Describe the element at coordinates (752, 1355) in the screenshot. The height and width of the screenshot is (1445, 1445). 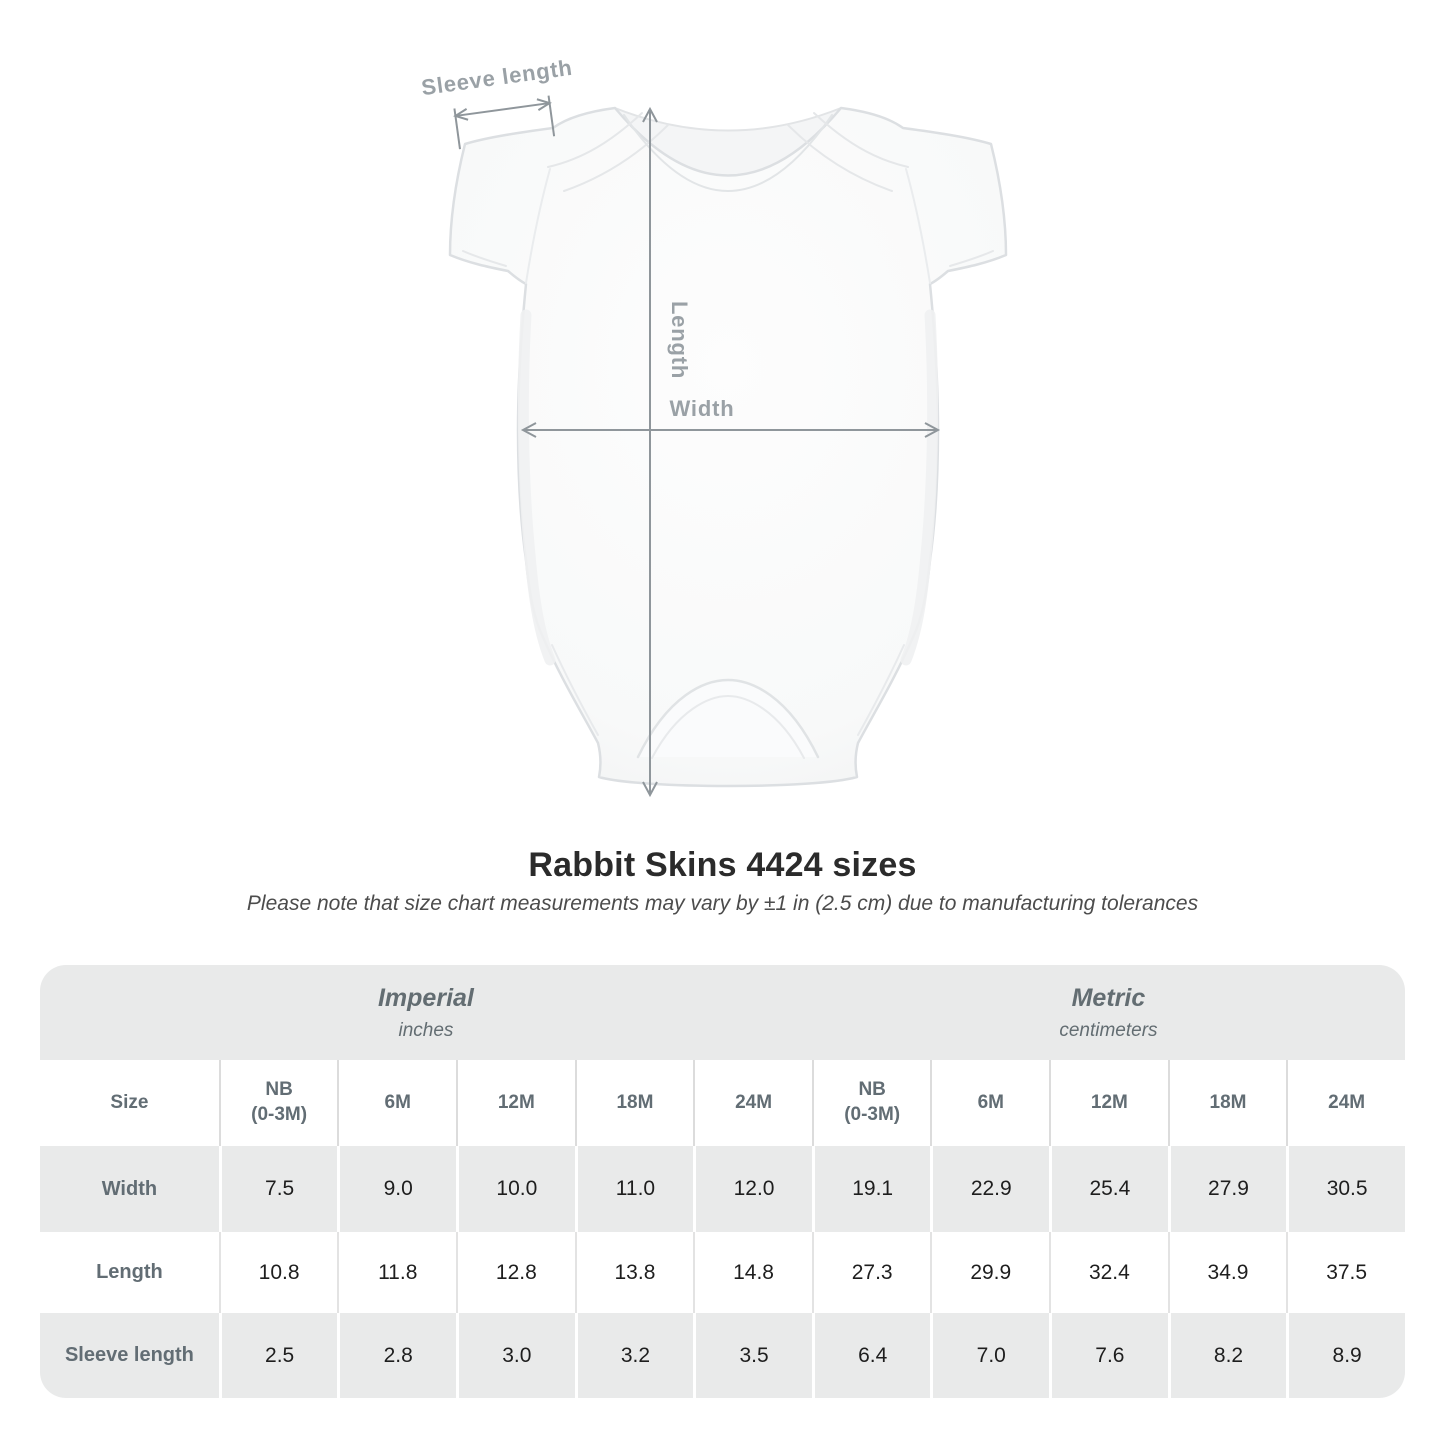
I see `sleeve-imperial-24m: 3.5` at that location.